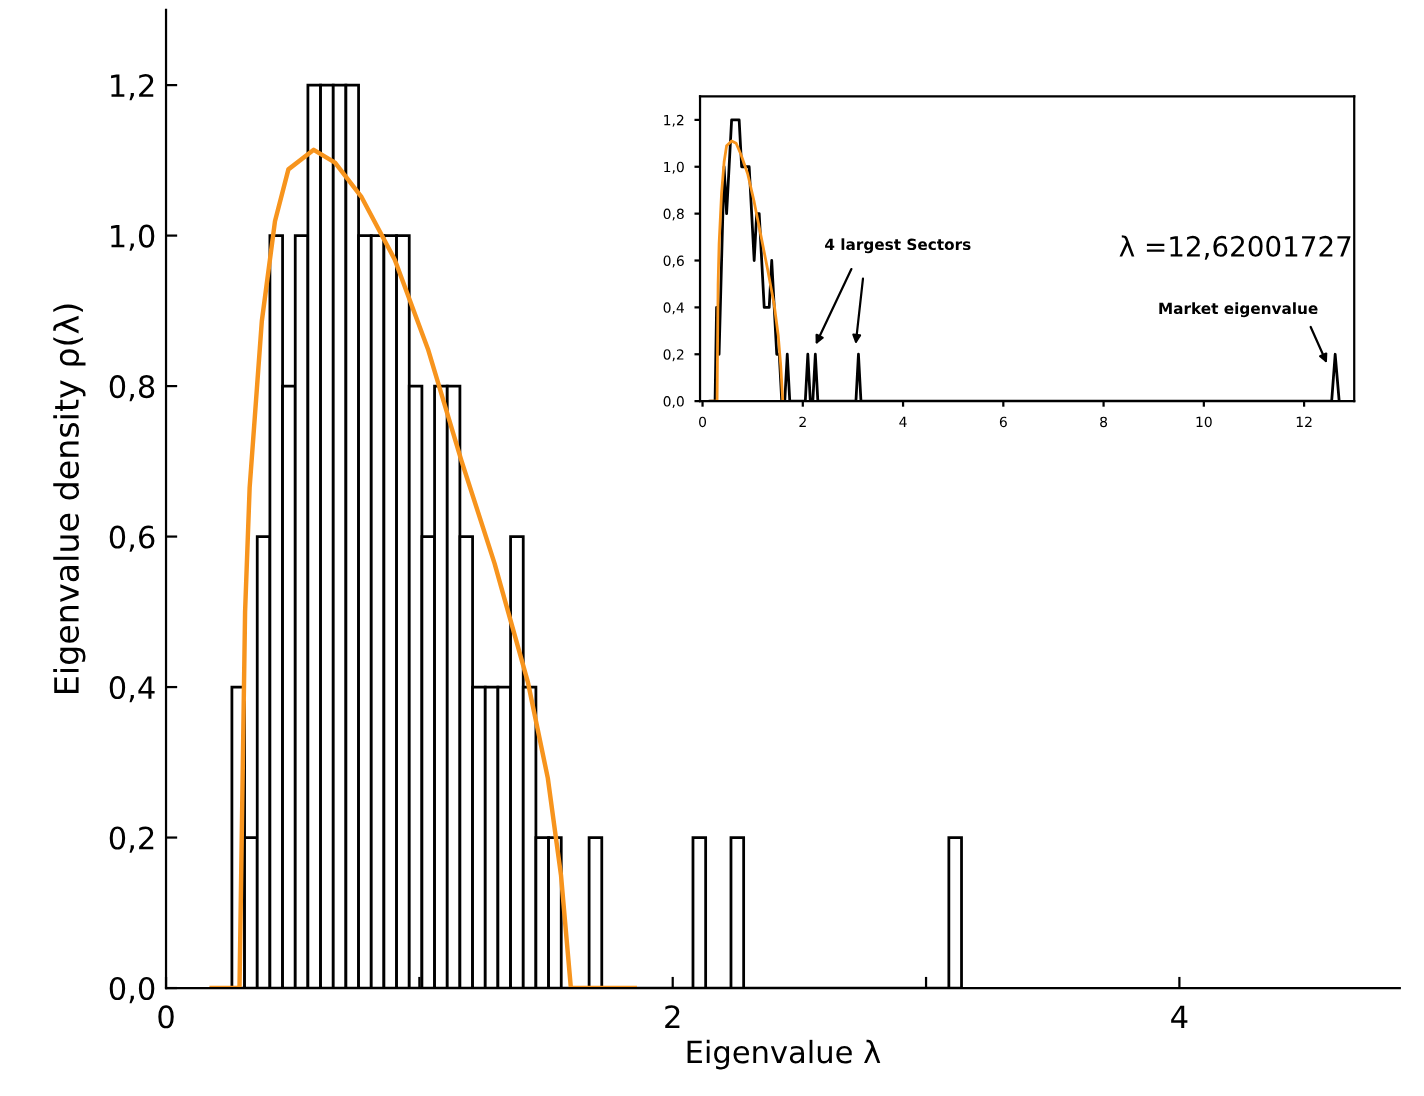 This screenshot has width=1424, height=1096. What do you see at coordinates (672, 1016) in the screenshot?
I see `x-tick-label: 2` at bounding box center [672, 1016].